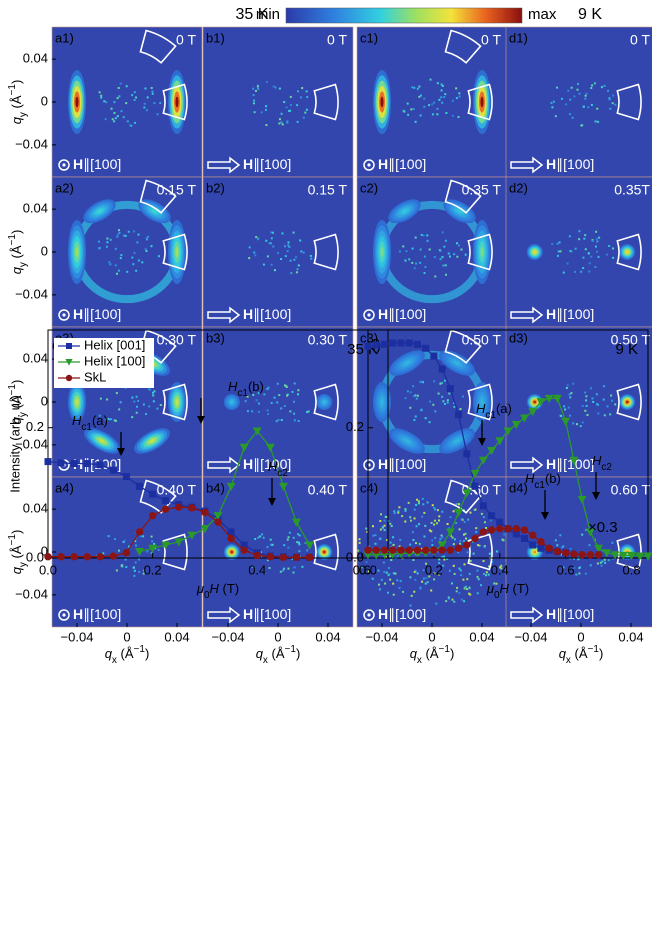  Describe the element at coordinates (23, 564) in the screenshot. I see `label-part: y` at that location.